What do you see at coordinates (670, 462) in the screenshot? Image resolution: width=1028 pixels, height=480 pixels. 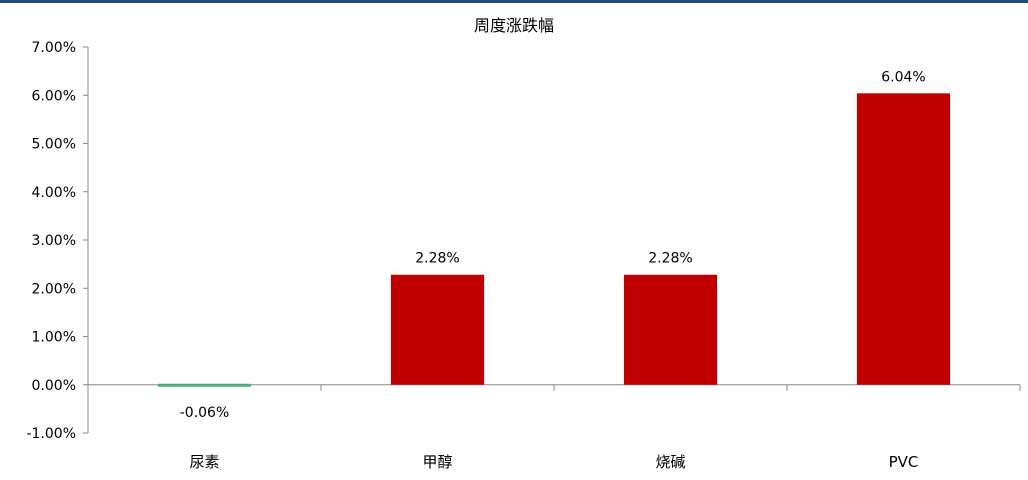 I see `x-category-label: 烧碱` at bounding box center [670, 462].